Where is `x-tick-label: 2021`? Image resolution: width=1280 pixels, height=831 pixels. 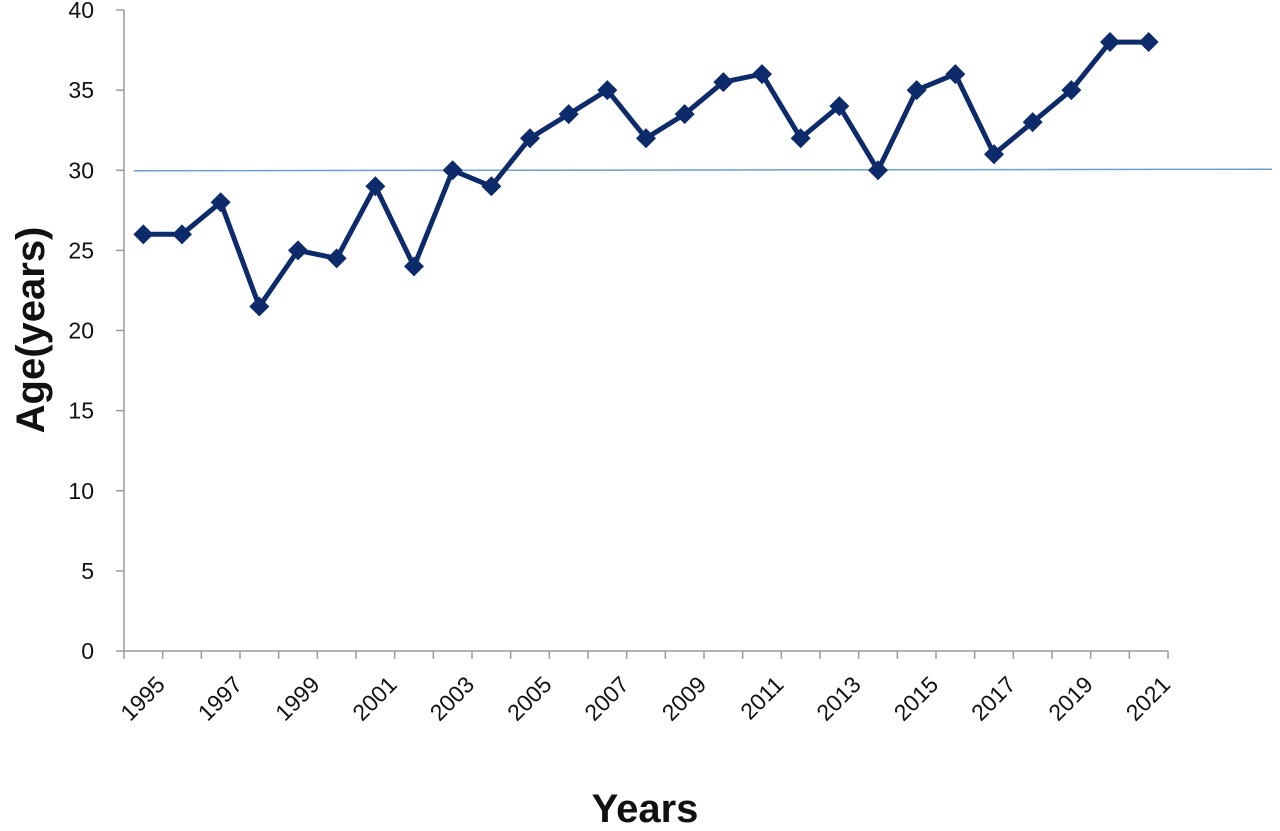 x-tick-label: 2021 is located at coordinates (1148, 698).